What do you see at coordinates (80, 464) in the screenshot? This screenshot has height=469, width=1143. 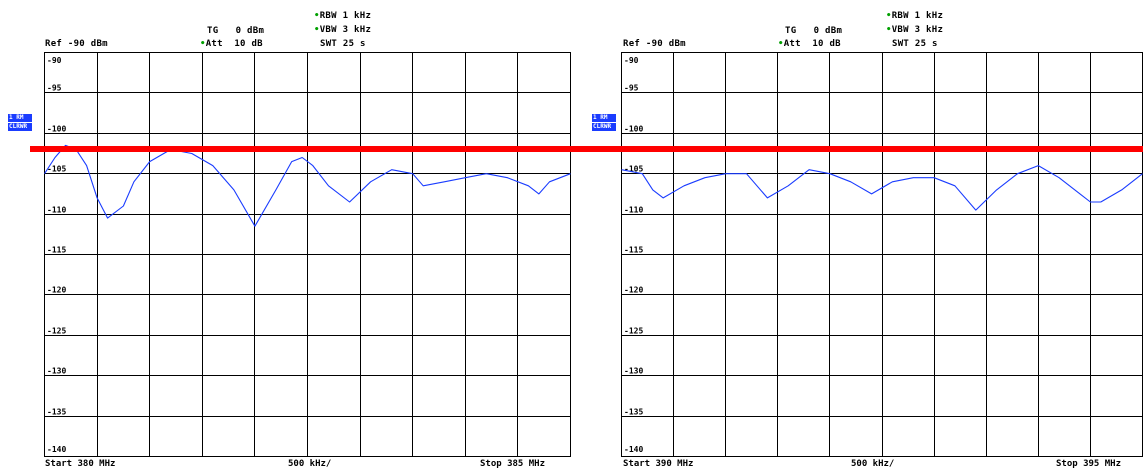 I see `start-frequency: Start 380 MHz` at bounding box center [80, 464].